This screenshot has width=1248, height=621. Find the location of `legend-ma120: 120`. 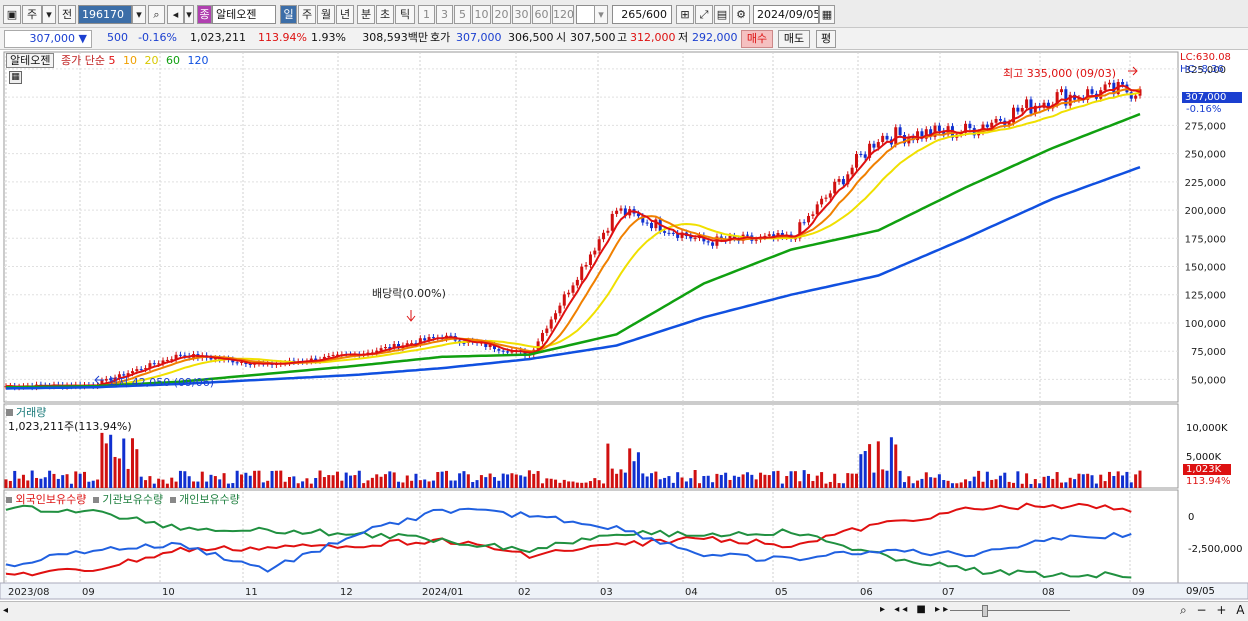

legend-ma120: 120 is located at coordinates (198, 60).